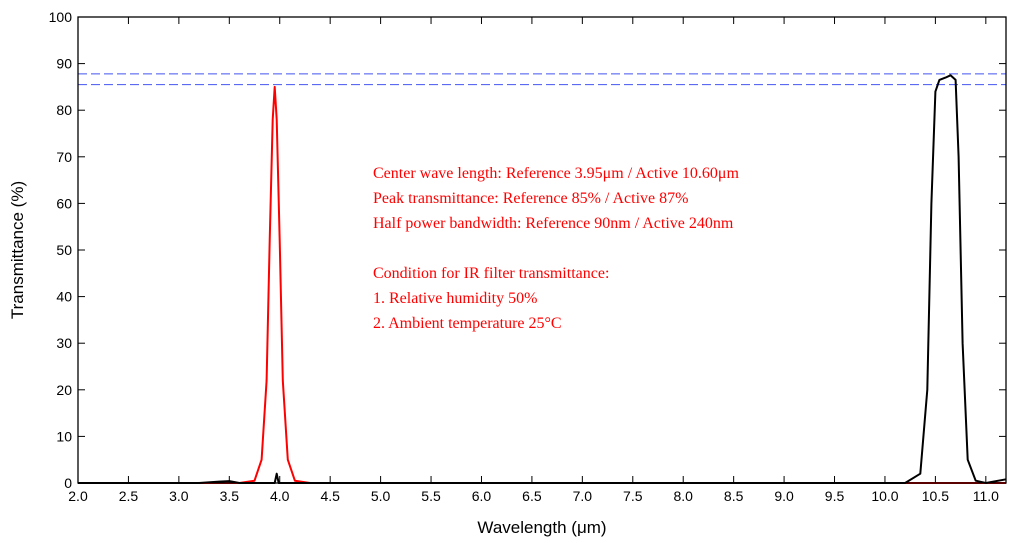  Describe the element at coordinates (482, 496) in the screenshot. I see `x-tick-label: 6.0` at that location.